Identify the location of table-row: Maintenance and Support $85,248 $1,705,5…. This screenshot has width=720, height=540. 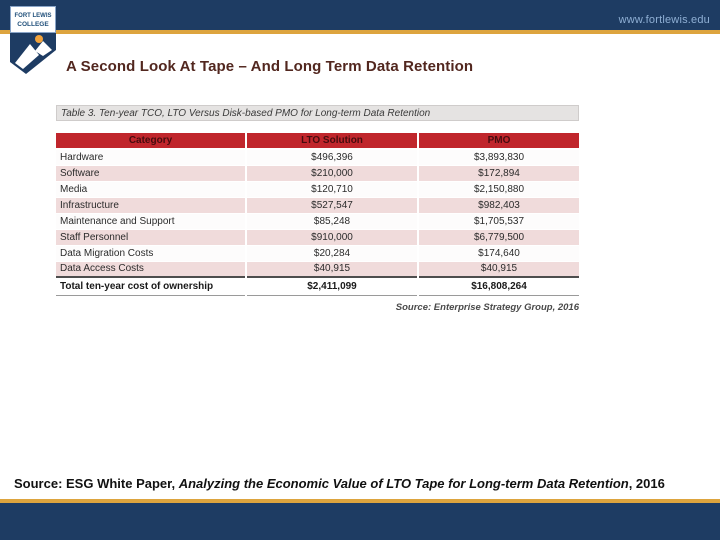
(317, 221).